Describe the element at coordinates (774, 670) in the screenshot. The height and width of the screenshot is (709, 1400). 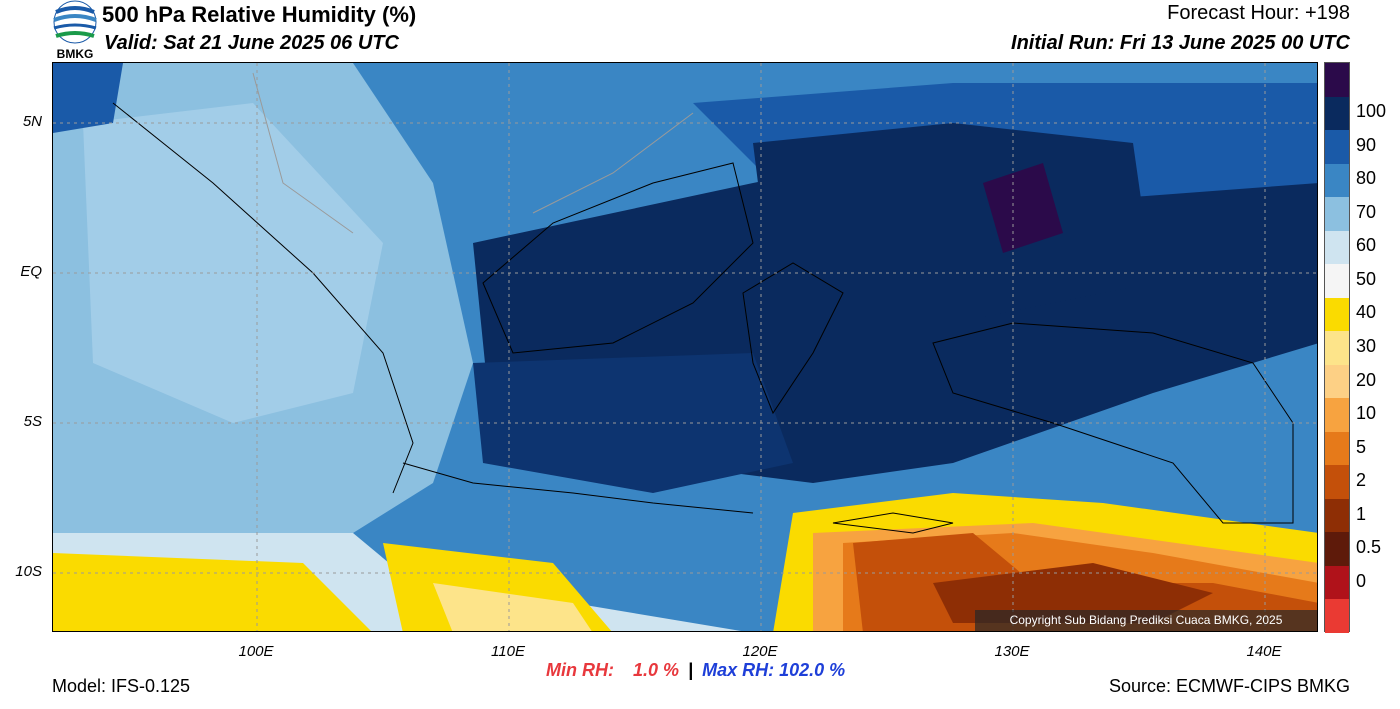
I see `max-rh: Max RH: 102.0 %` at that location.